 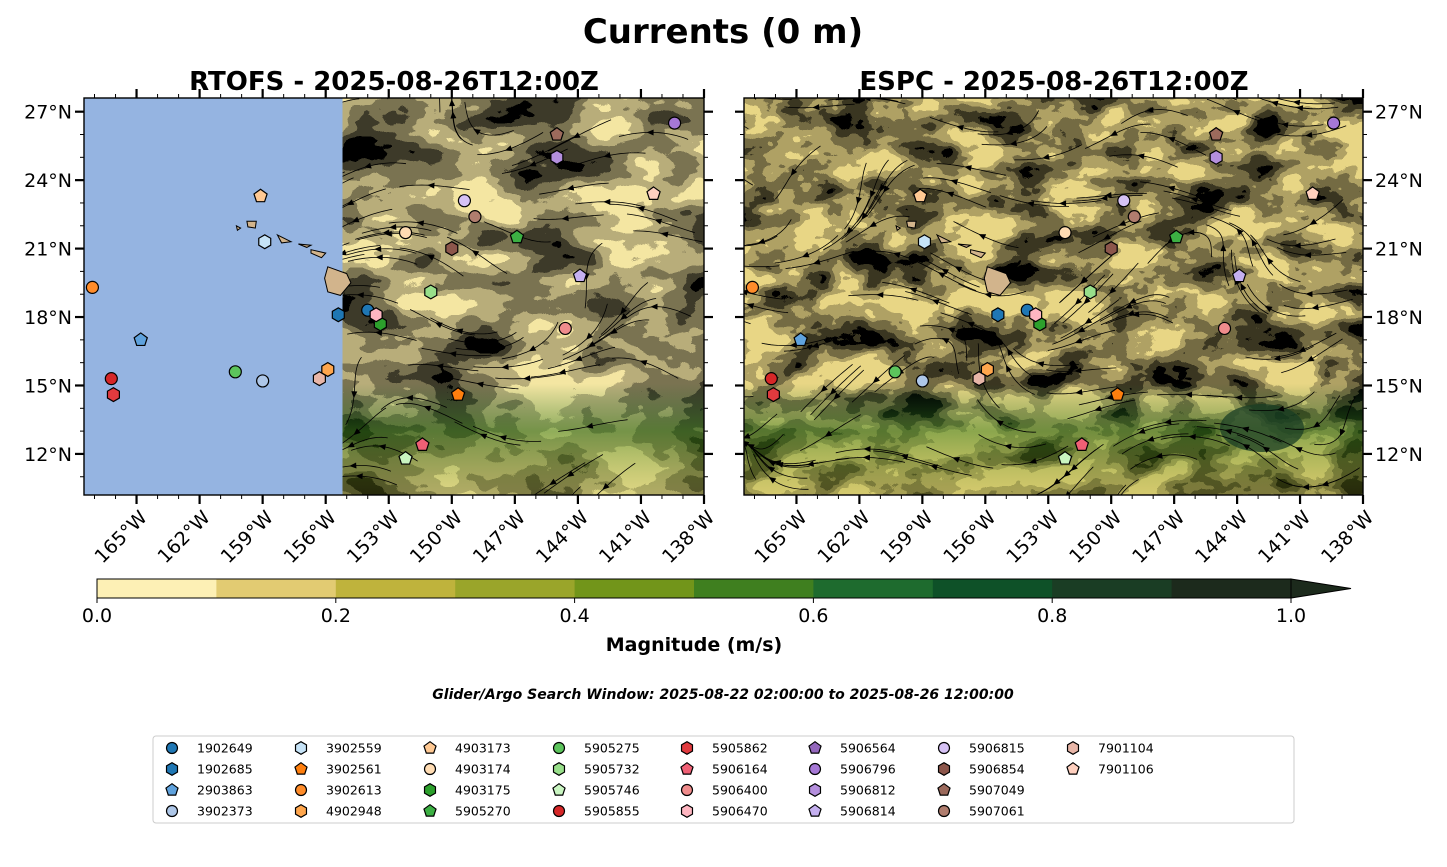 I want to click on legend-box, so click(x=723, y=779).